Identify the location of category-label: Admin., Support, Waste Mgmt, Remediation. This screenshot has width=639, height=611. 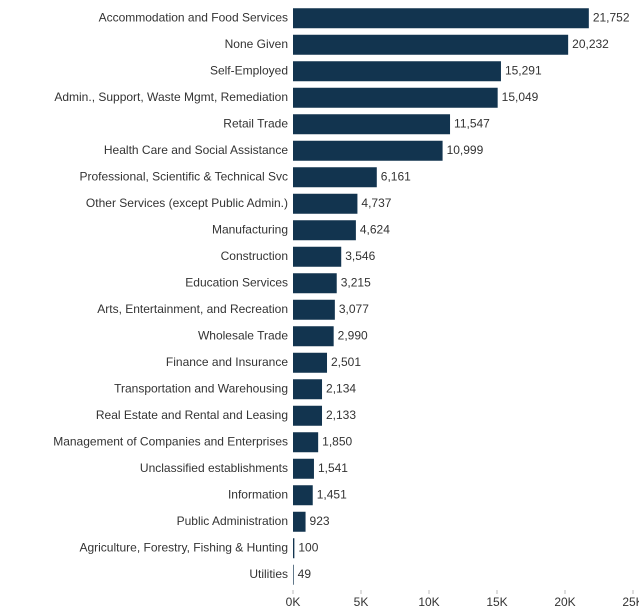
(171, 97).